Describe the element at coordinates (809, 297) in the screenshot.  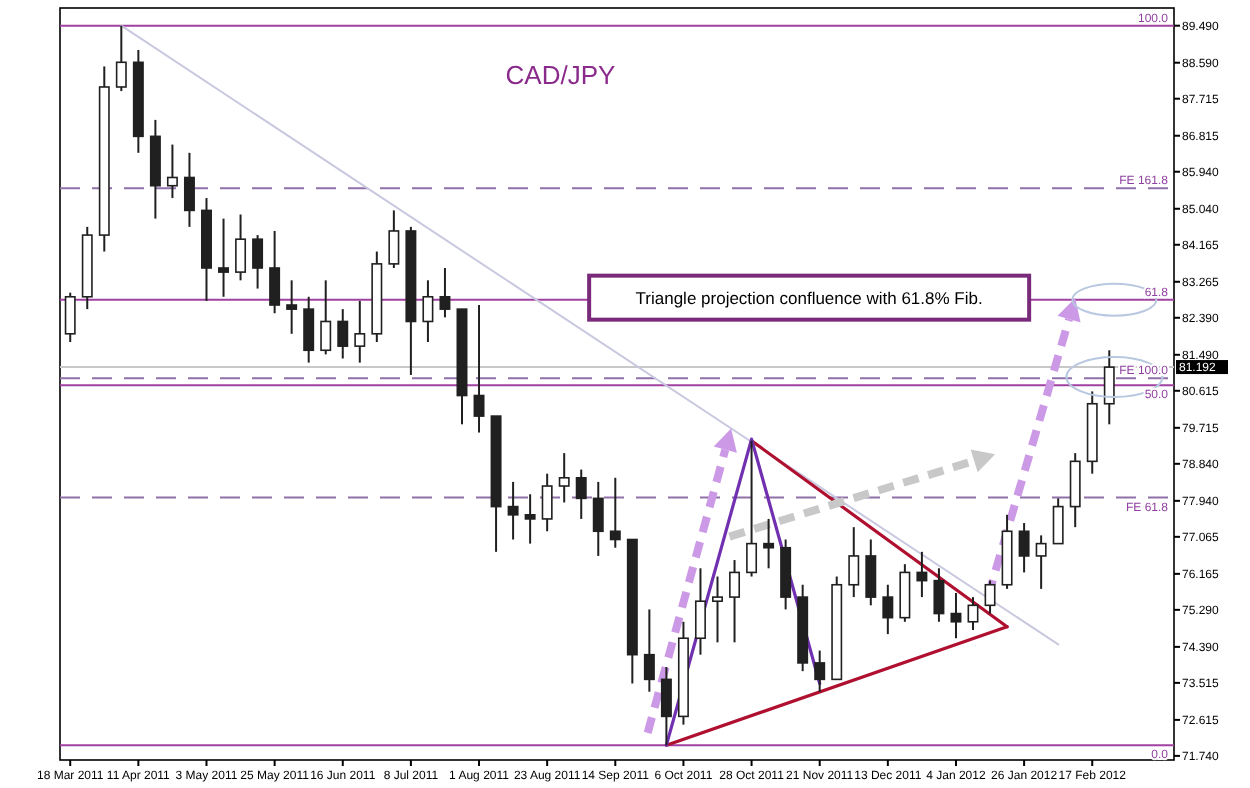
I see `annotation: Triangle projection confluence with 61.8% Fib.` at that location.